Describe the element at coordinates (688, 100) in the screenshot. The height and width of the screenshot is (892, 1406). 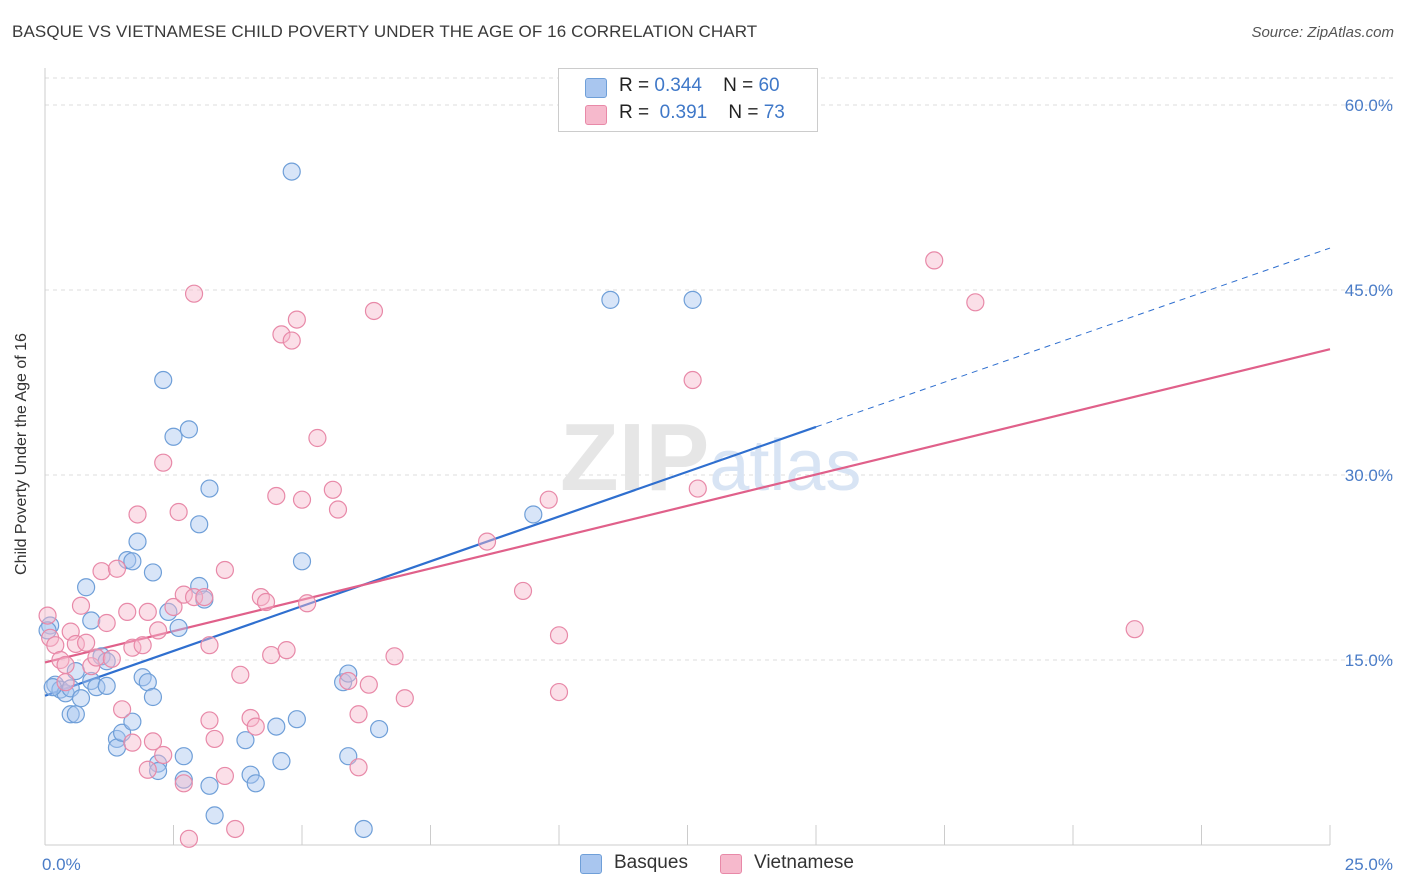
I see `correlation-legend: R = 0.344 N = 60 R = 0.391 N = 73` at that location.